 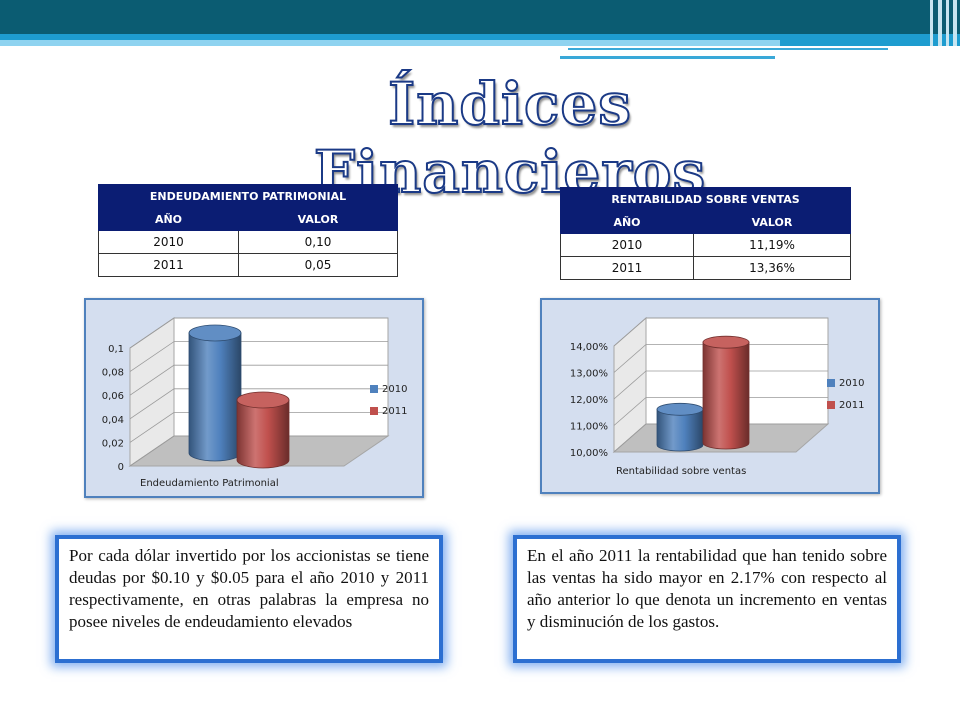 What do you see at coordinates (209, 483) in the screenshot?
I see `x-category-label: Endeudamiento Patrimonial` at bounding box center [209, 483].